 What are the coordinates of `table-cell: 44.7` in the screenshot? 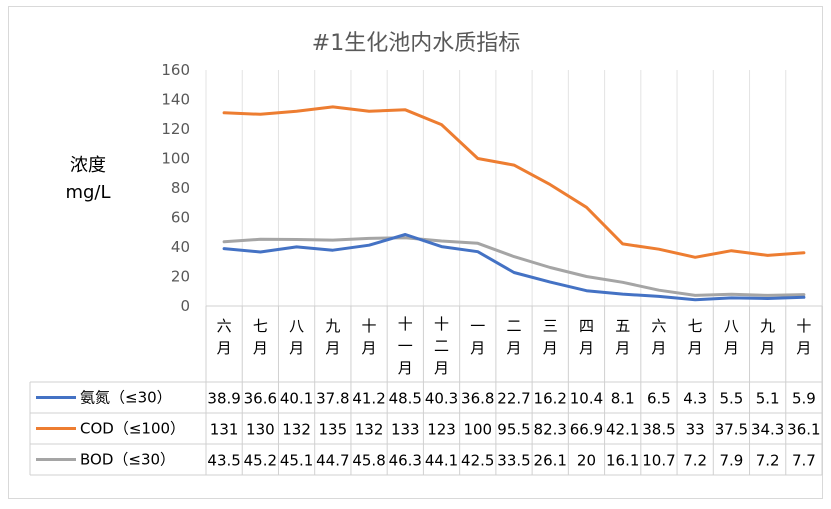 It's located at (332, 461).